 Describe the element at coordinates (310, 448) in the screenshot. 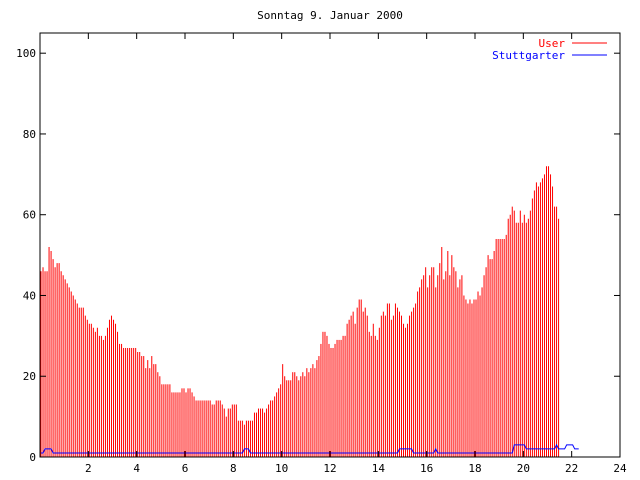

I see `stuttgarter-line` at that location.